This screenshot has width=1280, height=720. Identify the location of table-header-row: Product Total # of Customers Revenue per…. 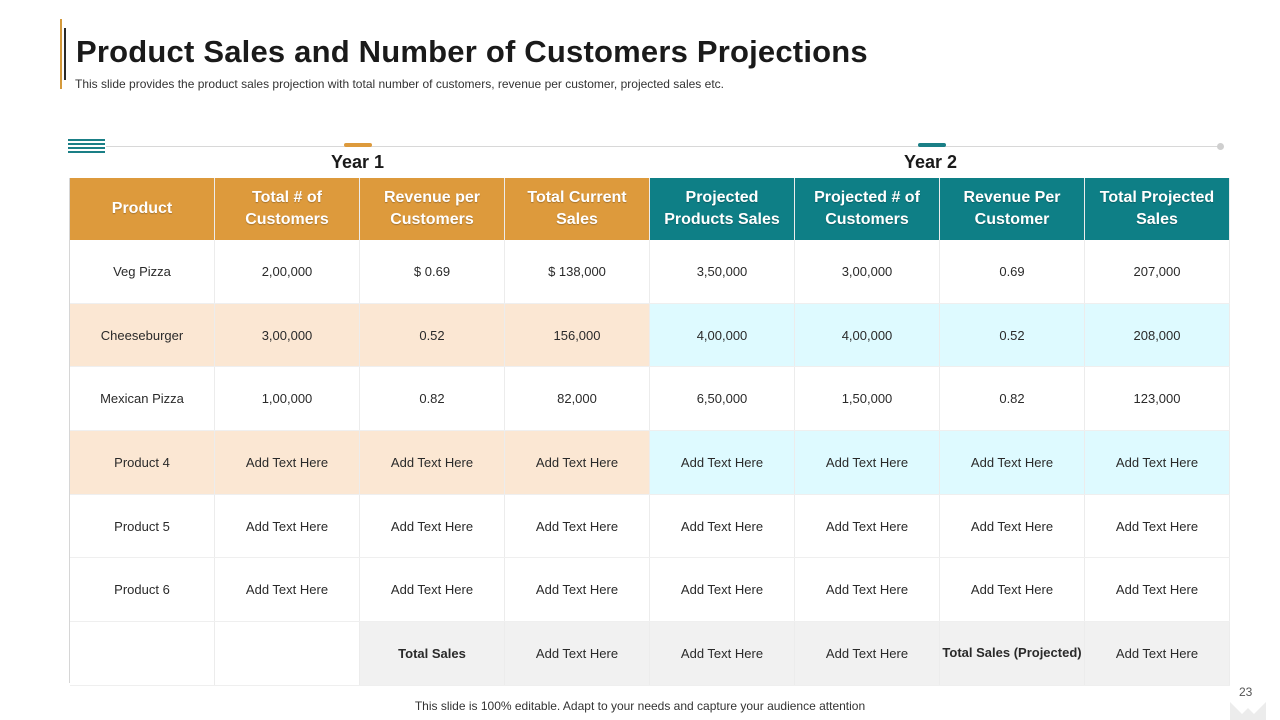
(650, 209).